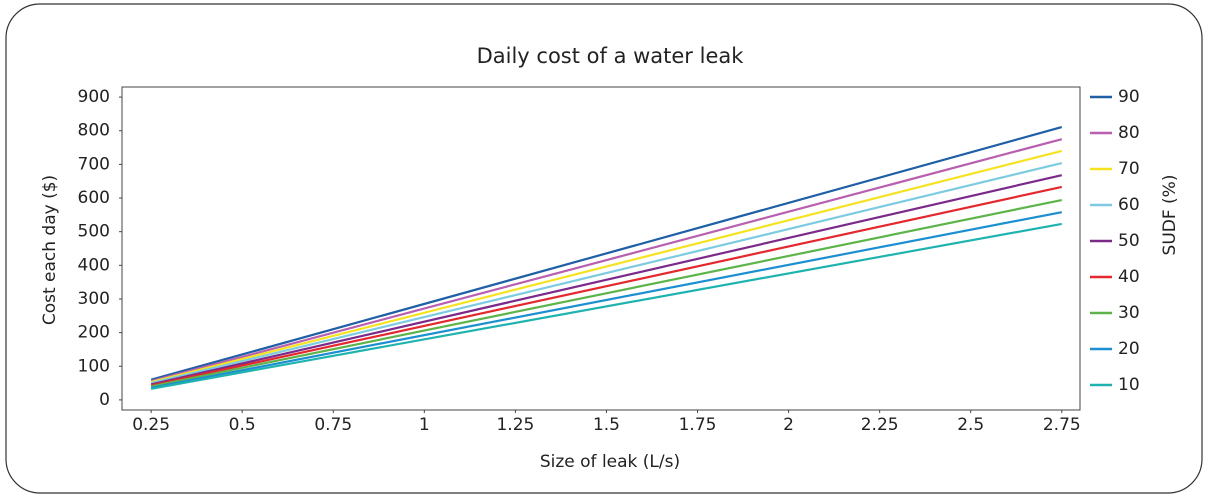  I want to click on y-tick-label: 500, so click(94, 232).